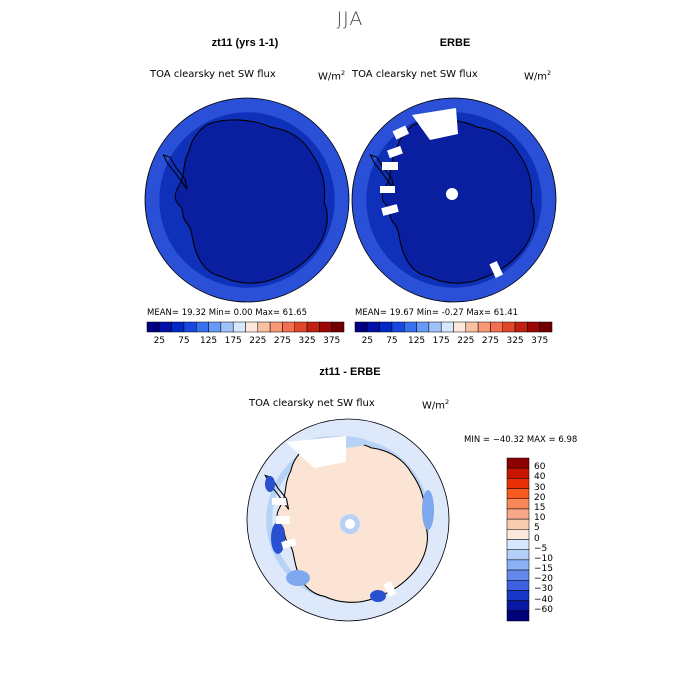 This screenshot has width=700, height=700. I want to click on diff-colorbar-label: 10, so click(540, 518).